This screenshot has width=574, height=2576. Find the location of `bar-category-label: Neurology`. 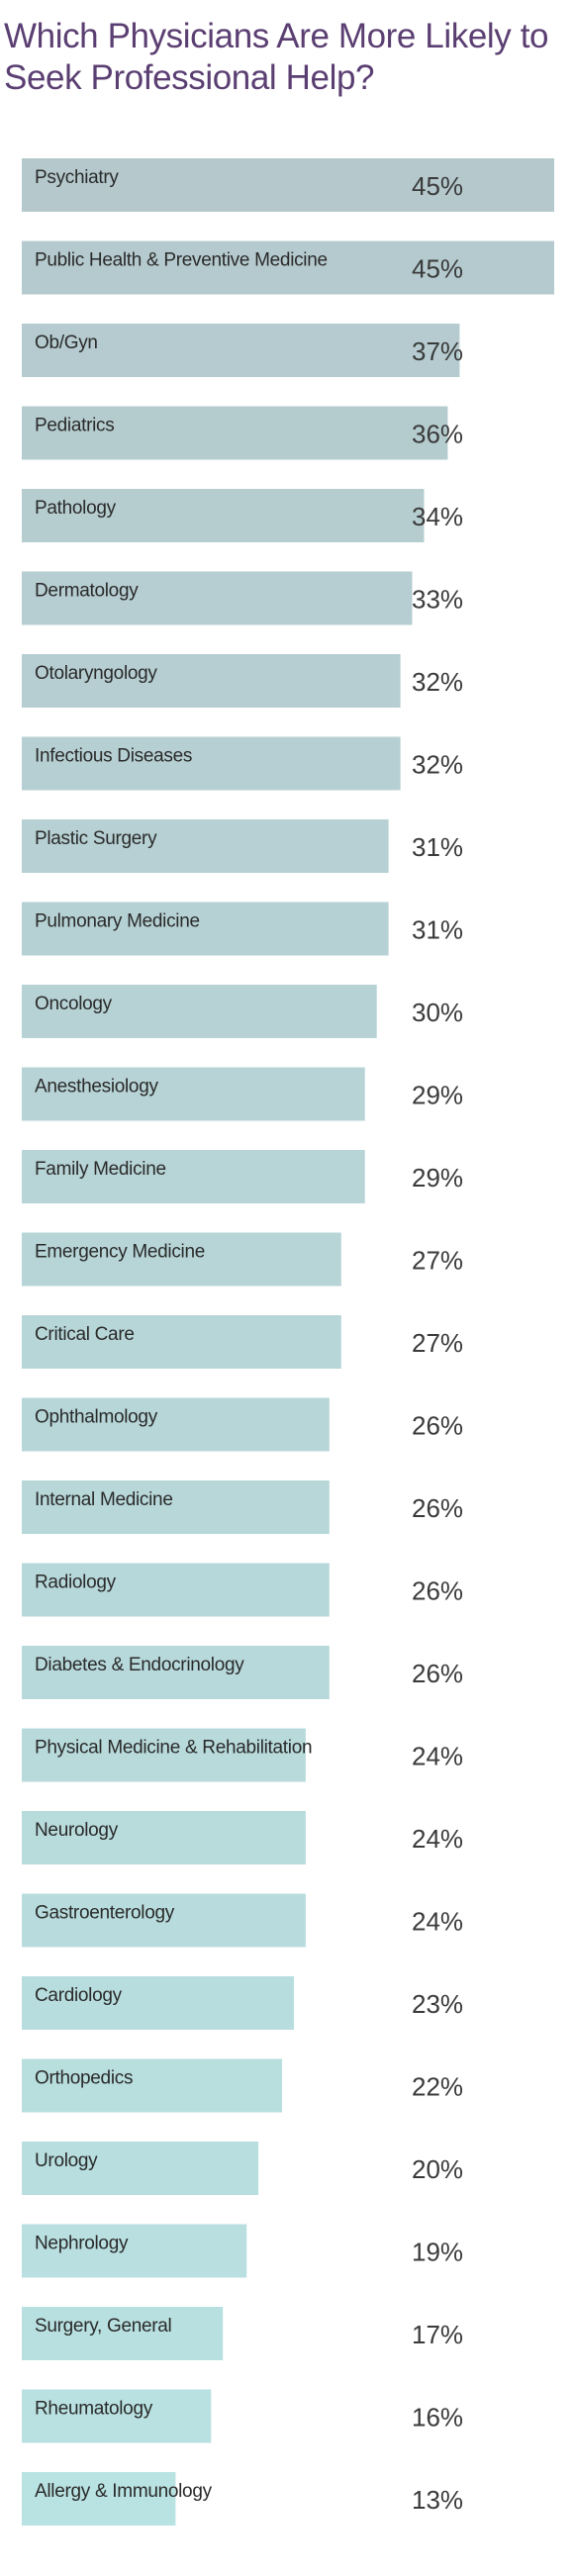

bar-category-label: Neurology is located at coordinates (77, 1830).